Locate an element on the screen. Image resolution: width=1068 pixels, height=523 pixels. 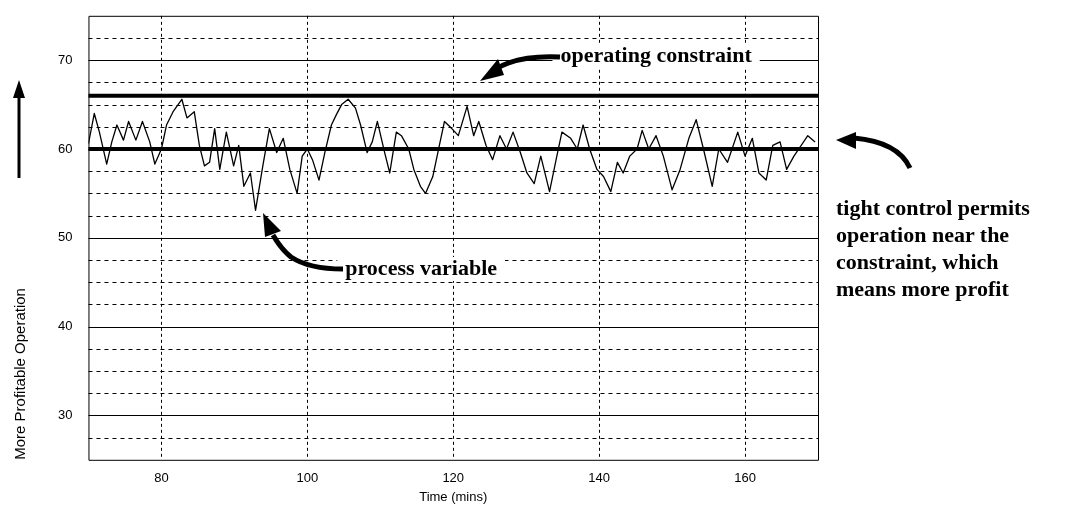
y-tick-label: 30 is located at coordinates (65, 414).